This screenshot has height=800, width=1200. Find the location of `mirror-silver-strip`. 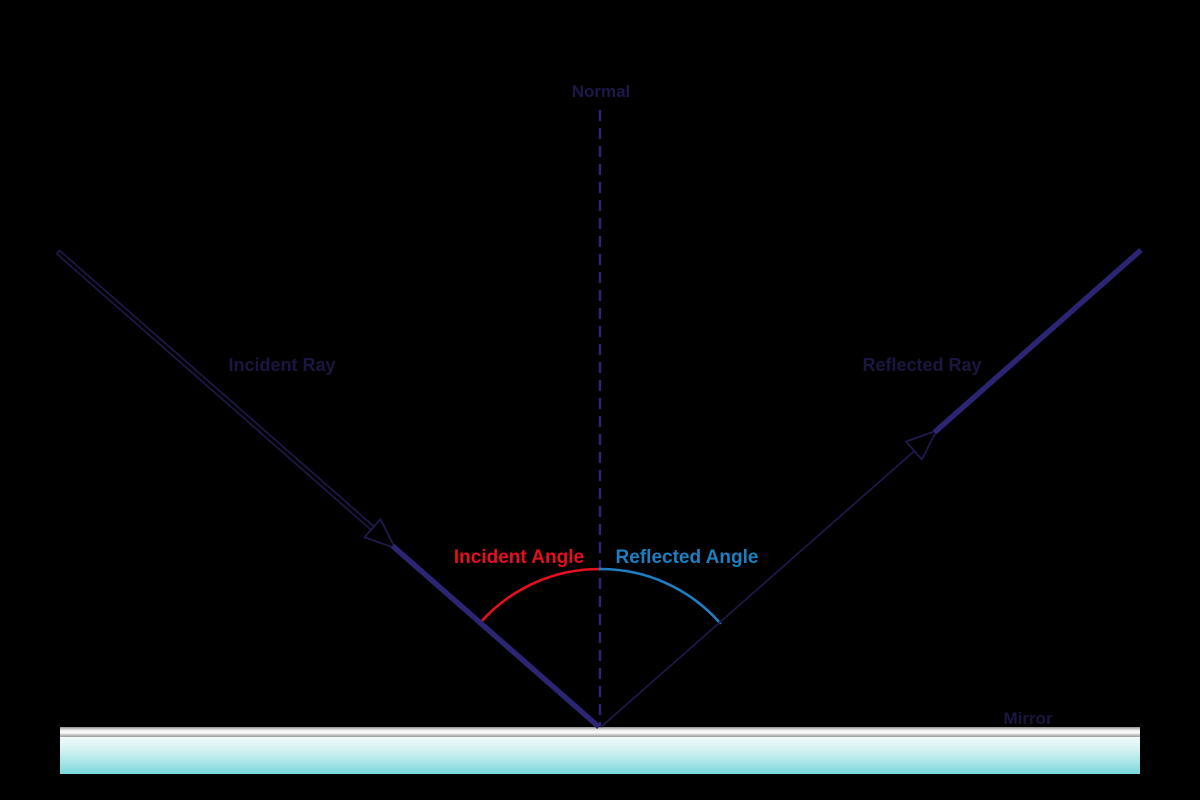

mirror-silver-strip is located at coordinates (600, 732).